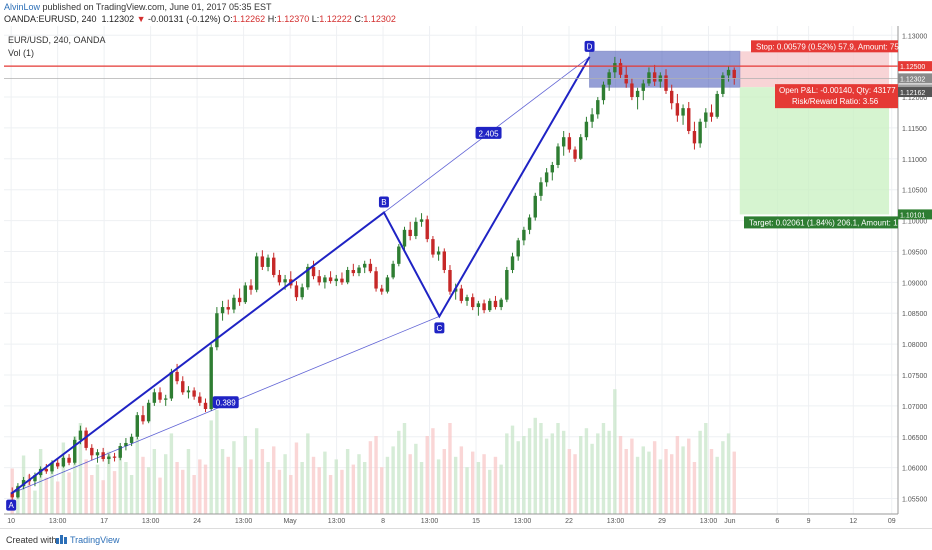  Describe the element at coordinates (379, 19) in the screenshot. I see `close-value: 1.12302` at that location.